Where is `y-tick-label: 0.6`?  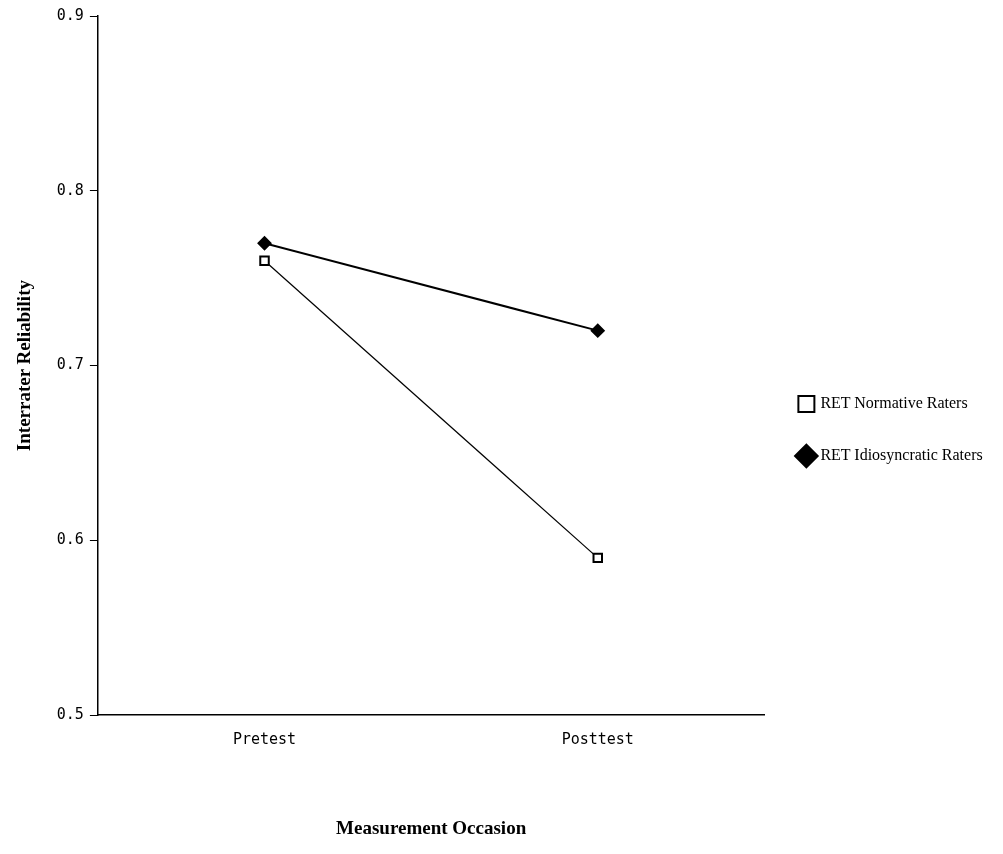
y-tick-label: 0.6 is located at coordinates (70, 539).